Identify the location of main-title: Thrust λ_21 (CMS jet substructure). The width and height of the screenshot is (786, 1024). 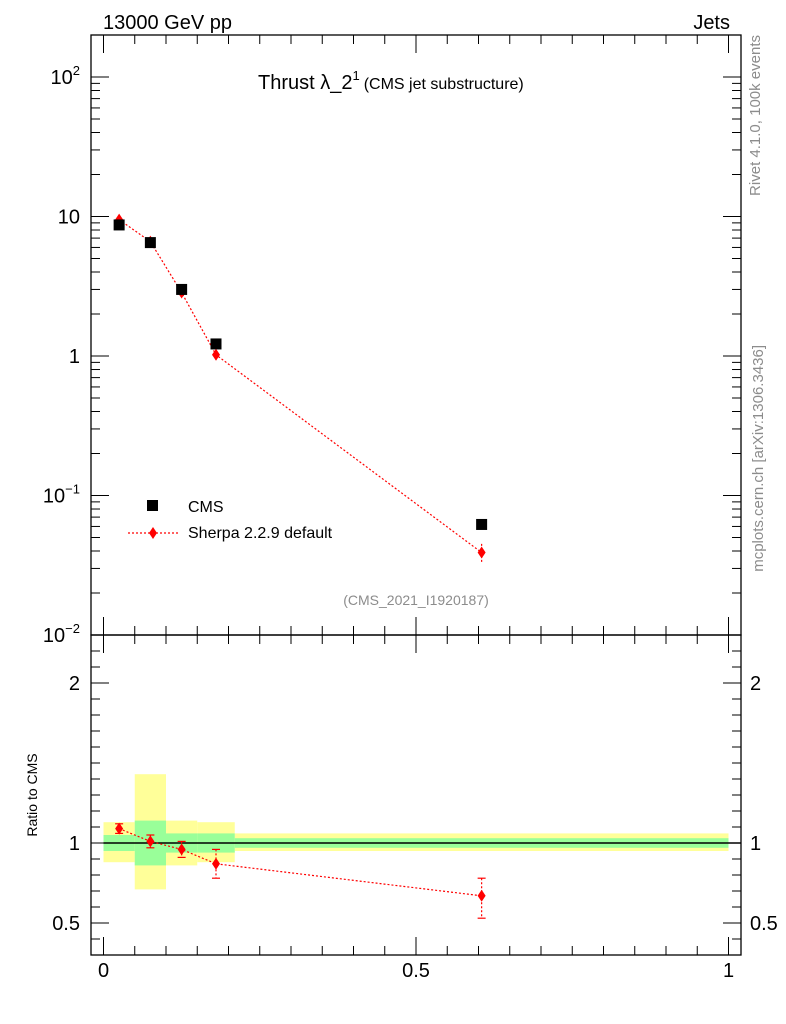
(391, 81).